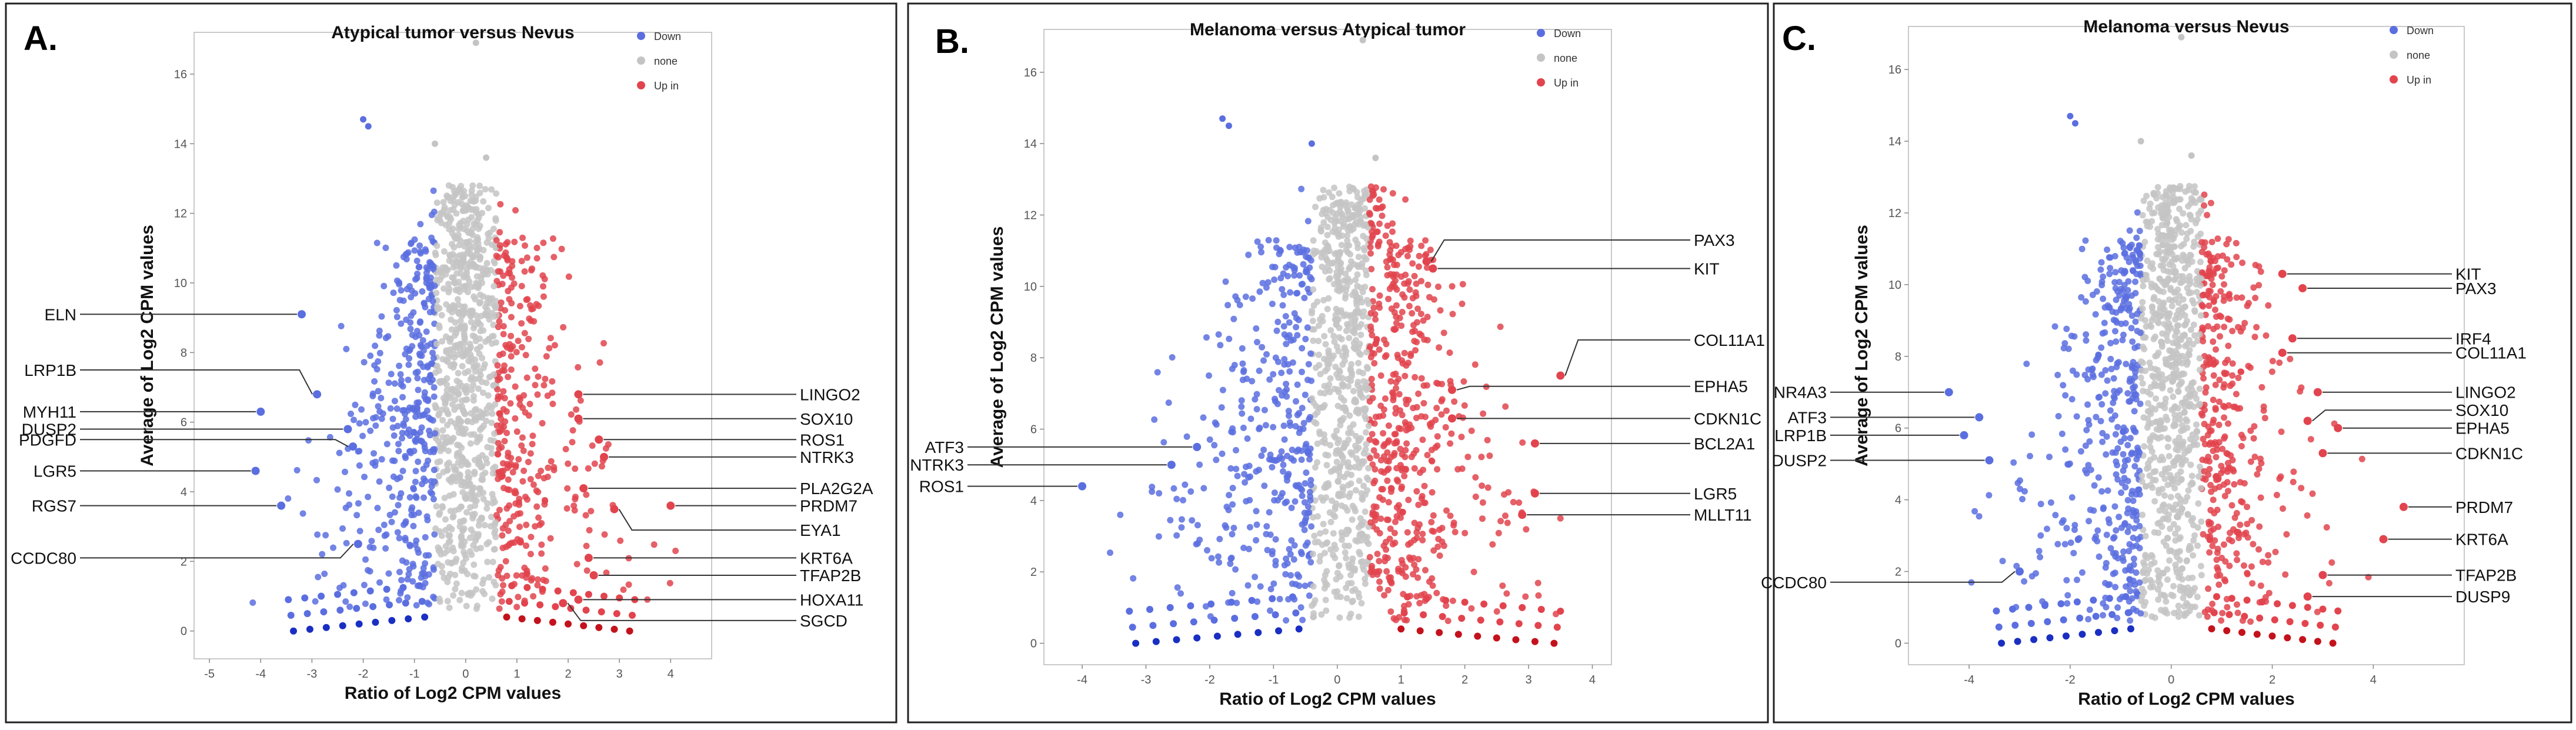 Image resolution: width=2576 pixels, height=730 pixels. I want to click on gene-label: PRDM7, so click(828, 506).